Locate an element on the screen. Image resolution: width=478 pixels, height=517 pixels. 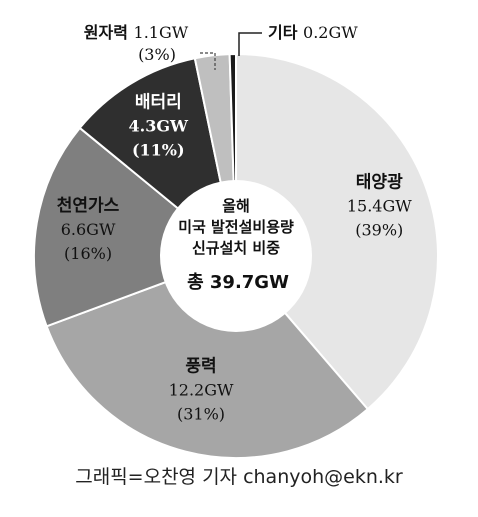
label-nuclear: 원자력 1.1GW is located at coordinates (136, 32).